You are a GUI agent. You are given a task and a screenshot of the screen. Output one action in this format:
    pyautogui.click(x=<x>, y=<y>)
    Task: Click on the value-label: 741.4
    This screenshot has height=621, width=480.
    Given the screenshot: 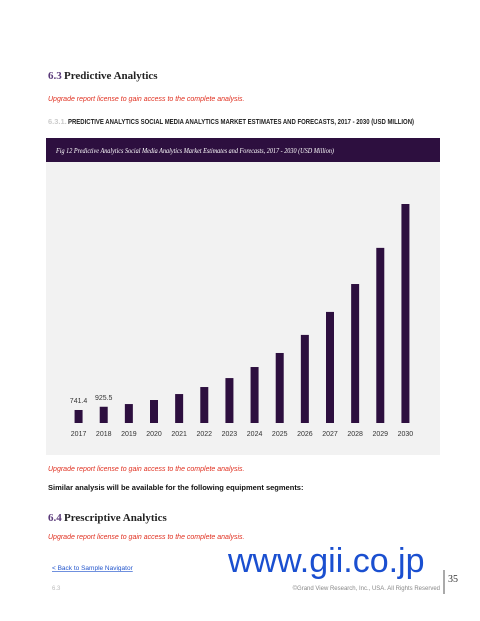 What is the action you would take?
    pyautogui.click(x=79, y=401)
    